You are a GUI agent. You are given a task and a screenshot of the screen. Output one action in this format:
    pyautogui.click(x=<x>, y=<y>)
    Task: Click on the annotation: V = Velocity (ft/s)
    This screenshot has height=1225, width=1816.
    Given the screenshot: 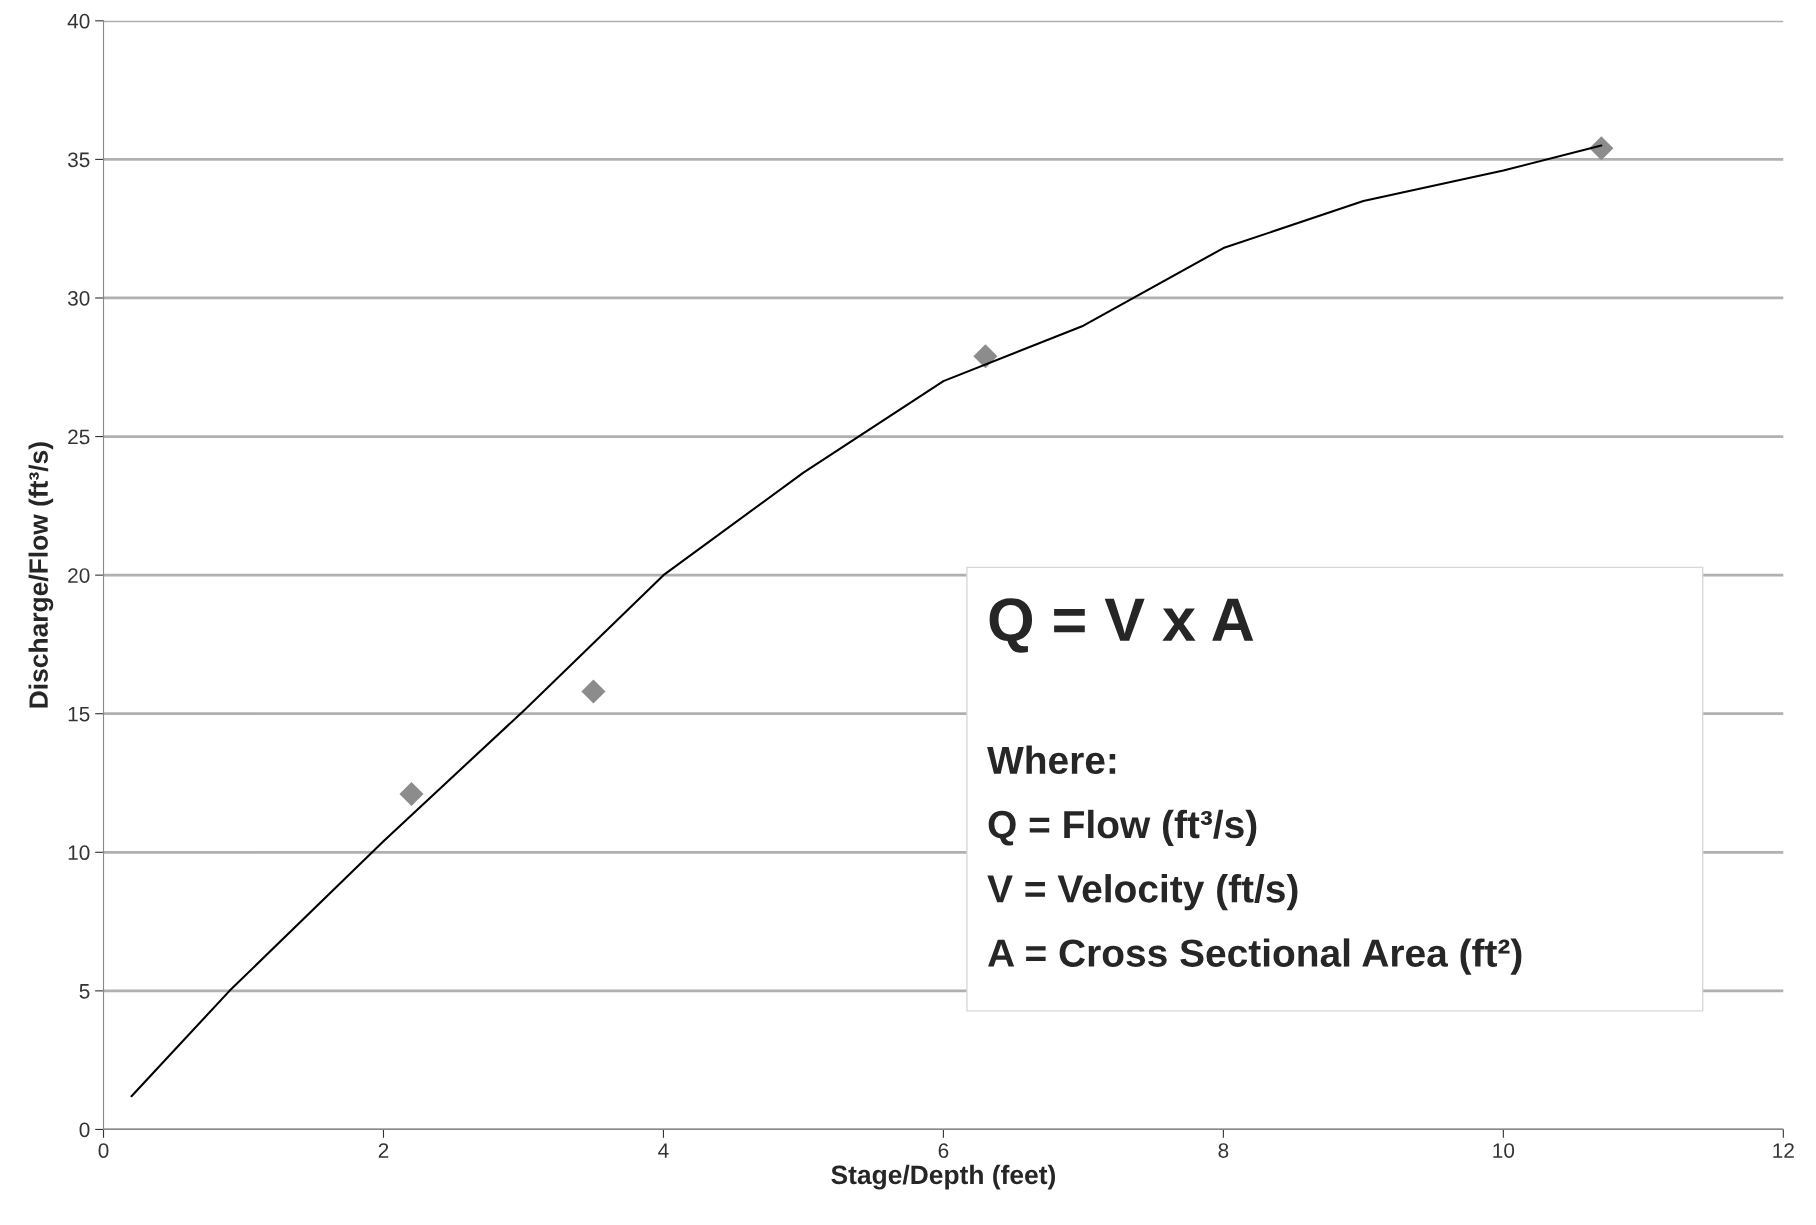 What is the action you would take?
    pyautogui.click(x=1142, y=892)
    